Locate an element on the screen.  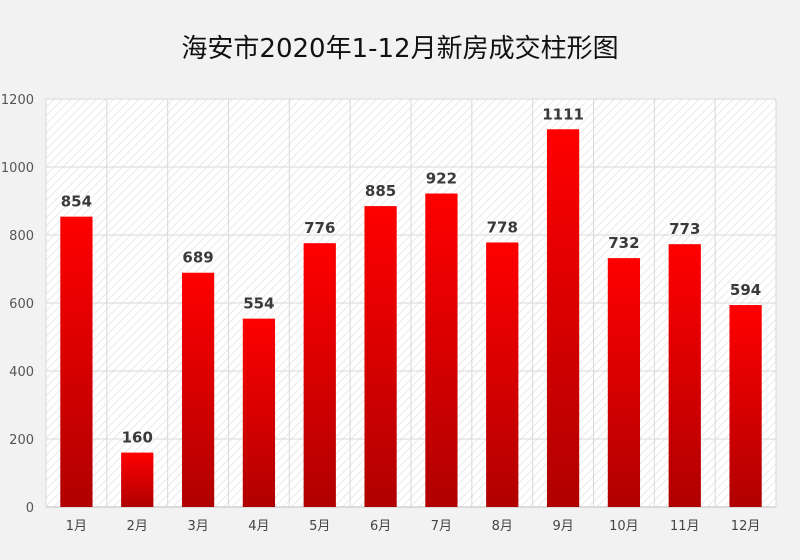
y-tick-label: 1200 is located at coordinates (17, 100).